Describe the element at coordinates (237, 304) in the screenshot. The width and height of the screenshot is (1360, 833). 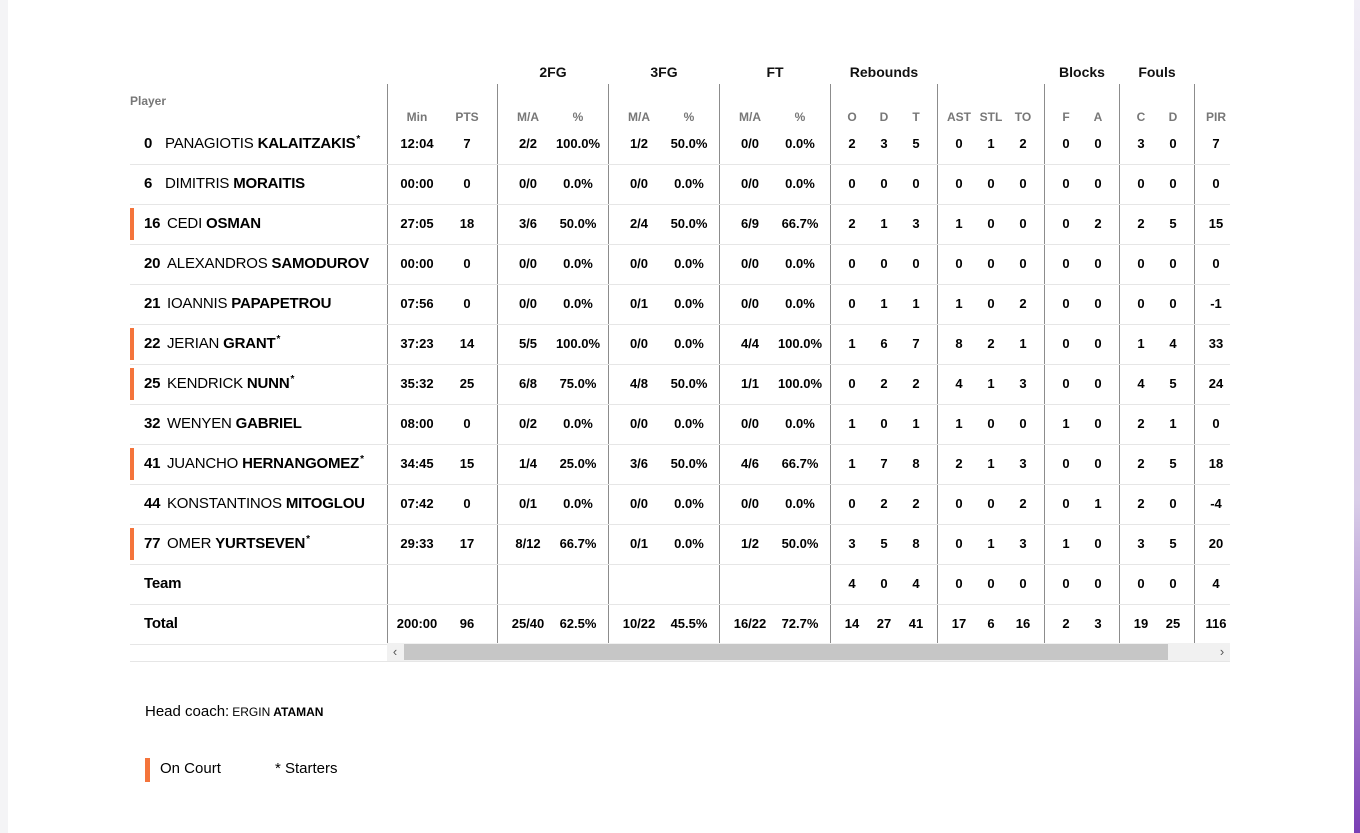
I see `player-name-cell: 21 IOANNIS PAPAPETROU` at that location.